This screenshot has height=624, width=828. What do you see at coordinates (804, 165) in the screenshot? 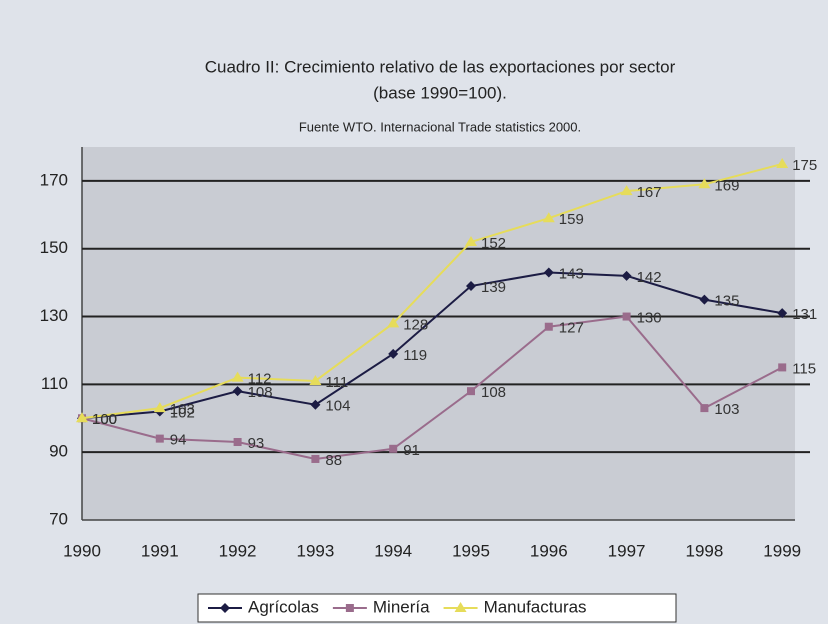
I see `data-label: 175` at bounding box center [804, 165].